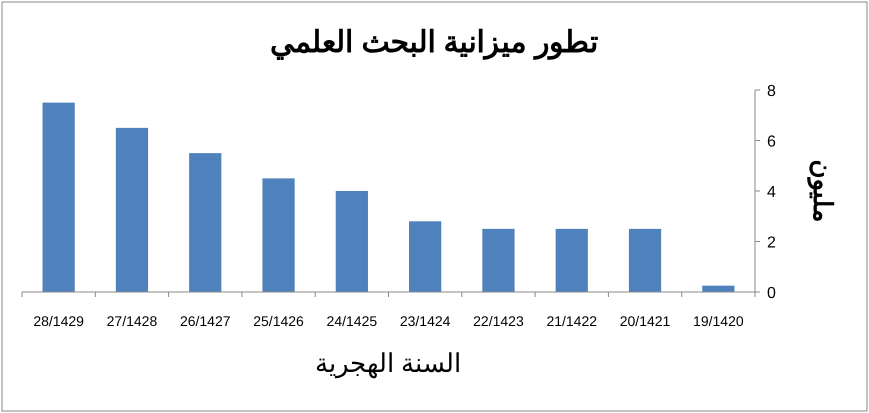  Describe the element at coordinates (388, 363) in the screenshot. I see `x-axis-title: السنة الهجرية` at that location.